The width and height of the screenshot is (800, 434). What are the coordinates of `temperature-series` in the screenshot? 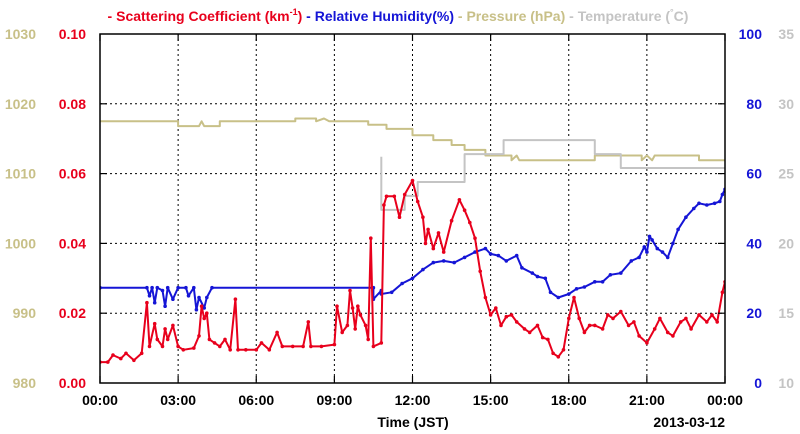 It's located at (552, 175).